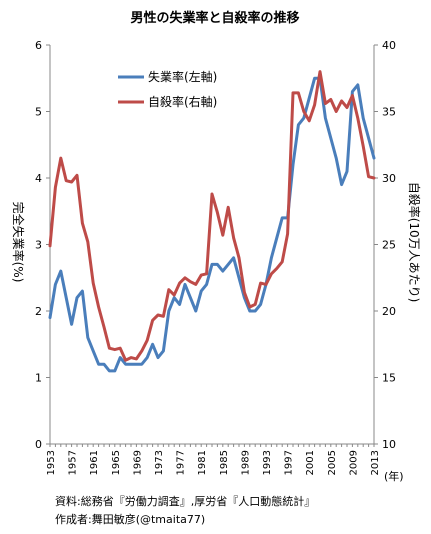  Describe the element at coordinates (310, 462) in the screenshot. I see `x-tick-label: 2001` at that location.